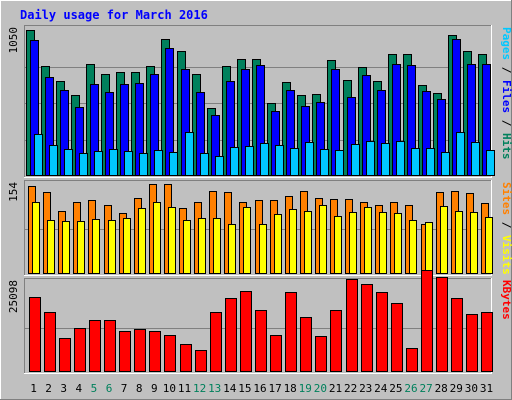 Image resolution: width=512 pixels, height=400 pixels. What do you see at coordinates (290, 388) in the screenshot?
I see `x-tick-label: 18` at bounding box center [290, 388].